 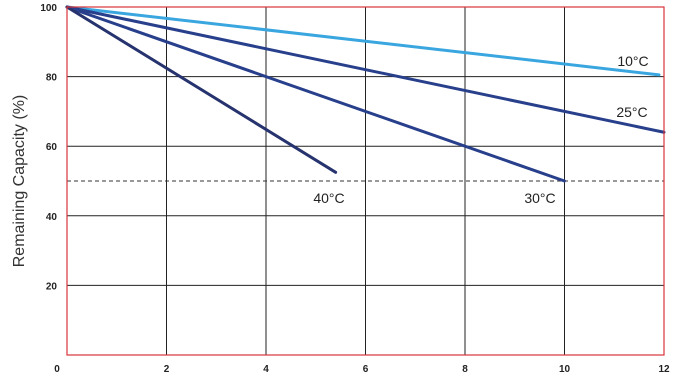 What do you see at coordinates (52, 217) in the screenshot?
I see `y-tick-label: 40` at bounding box center [52, 217].